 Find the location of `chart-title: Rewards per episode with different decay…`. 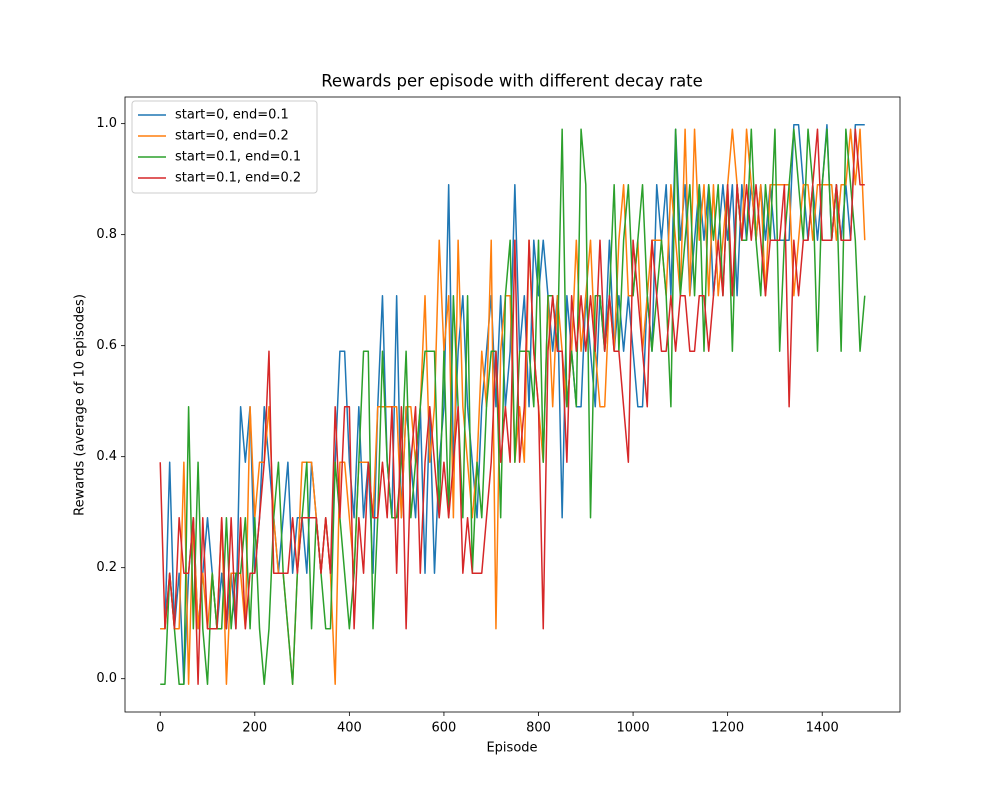

chart-title: Rewards per episode with different decay… is located at coordinates (512, 81).